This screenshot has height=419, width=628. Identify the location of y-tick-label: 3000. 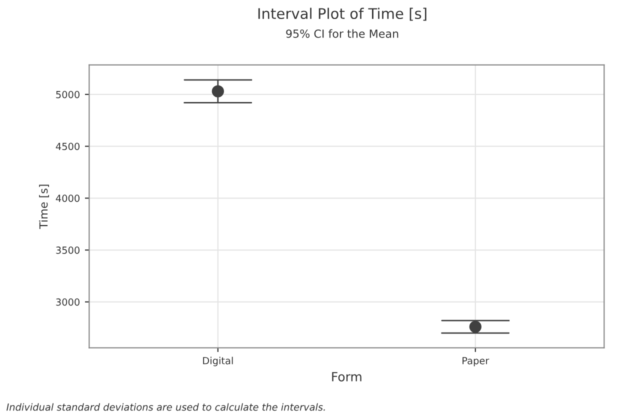
(68, 302).